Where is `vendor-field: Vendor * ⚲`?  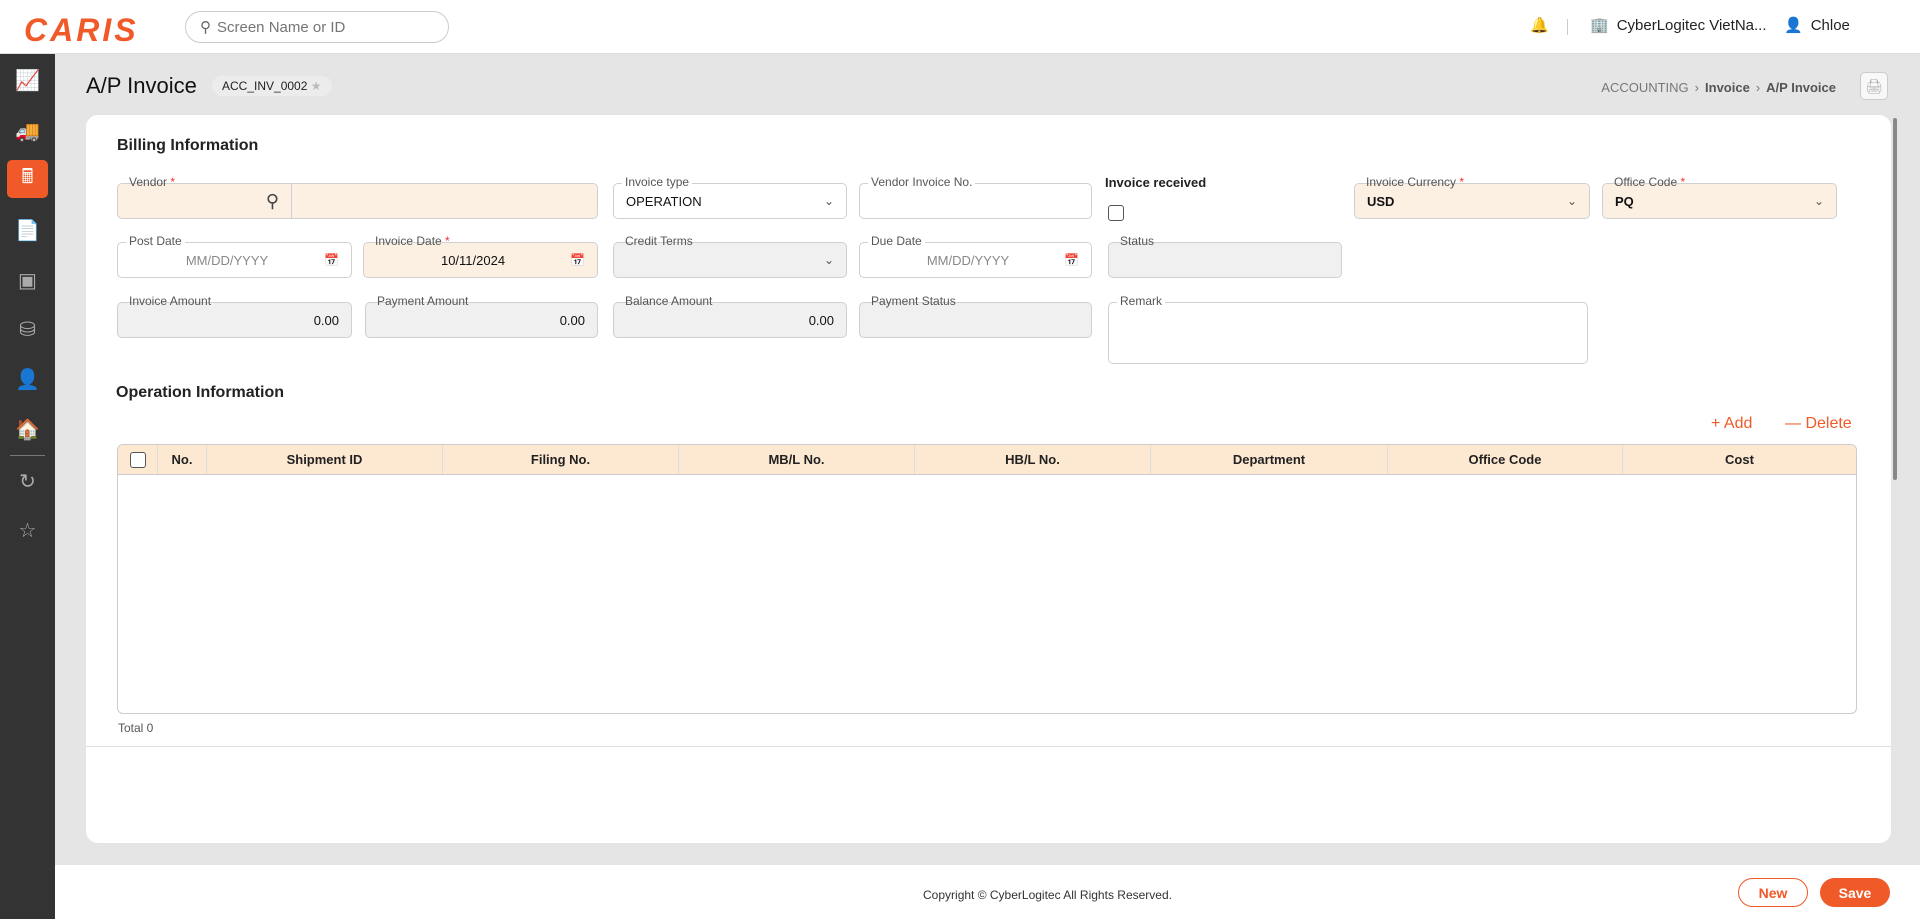
vendor-field: Vendor * ⚲ is located at coordinates (357, 197).